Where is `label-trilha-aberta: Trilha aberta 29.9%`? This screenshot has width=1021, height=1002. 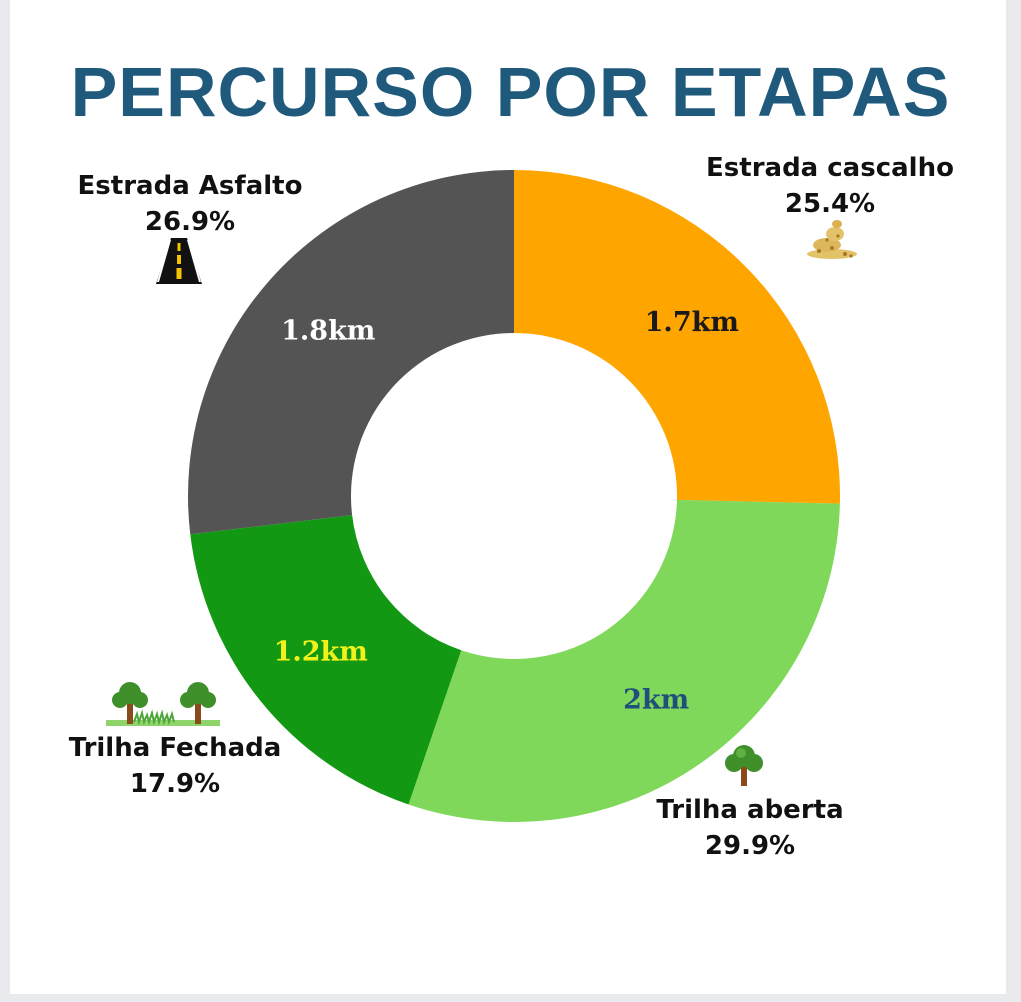 label-trilha-aberta: Trilha aberta 29.9% is located at coordinates (750, 828).